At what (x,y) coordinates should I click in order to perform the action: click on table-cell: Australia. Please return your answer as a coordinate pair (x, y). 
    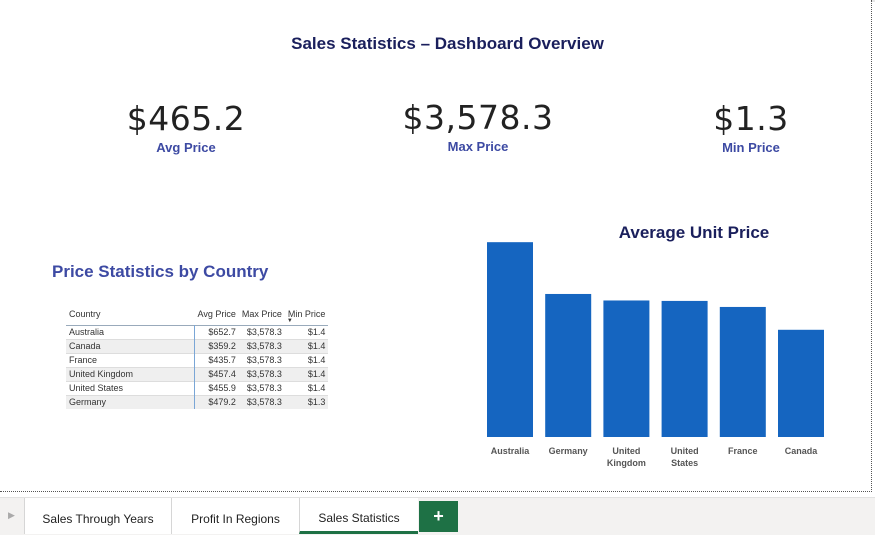
    Looking at the image, I should click on (130, 332).